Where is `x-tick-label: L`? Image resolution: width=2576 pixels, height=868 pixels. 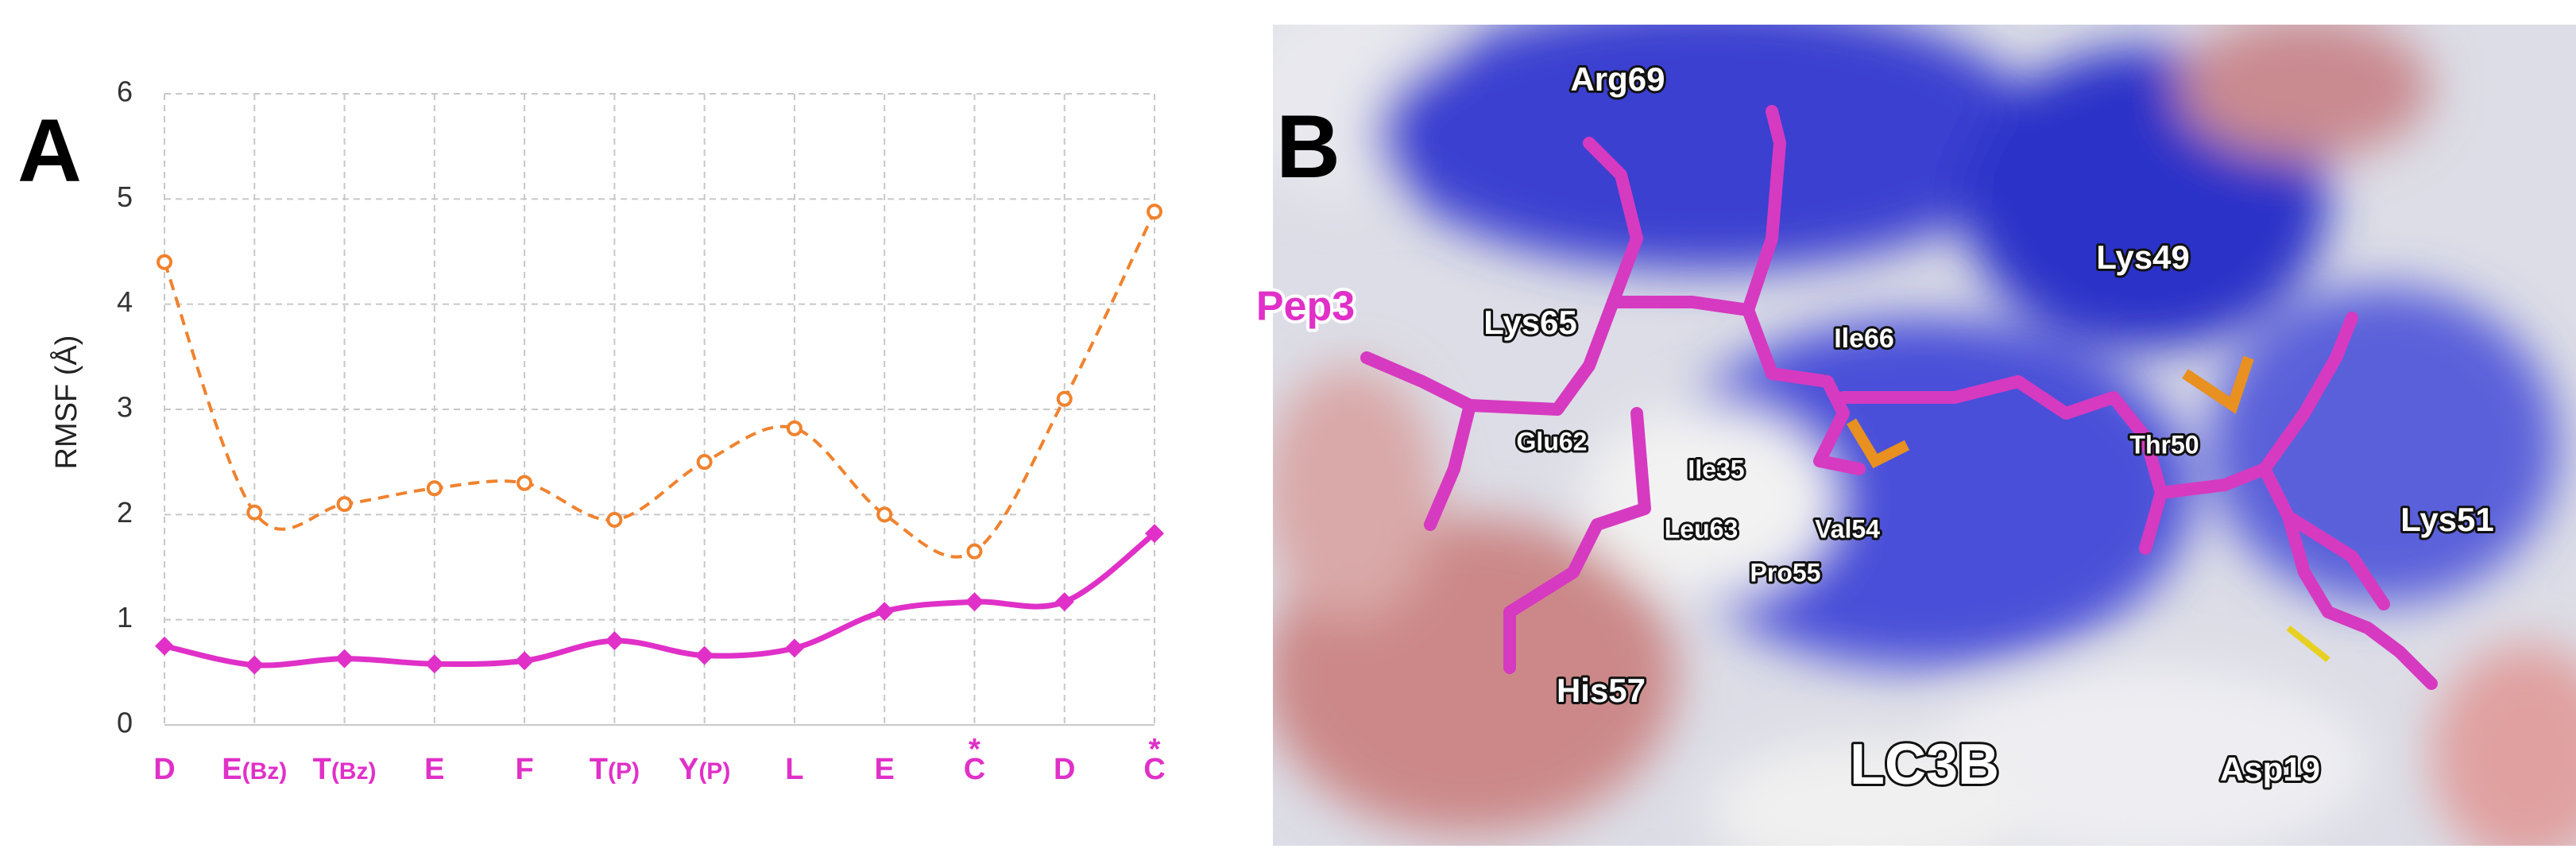 x-tick-label: L is located at coordinates (794, 769).